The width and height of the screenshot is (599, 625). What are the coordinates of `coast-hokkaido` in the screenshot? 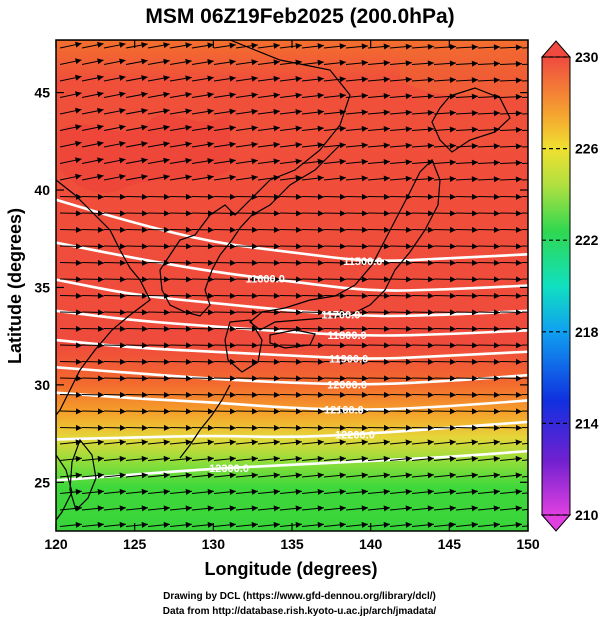 It's located at (471, 120).